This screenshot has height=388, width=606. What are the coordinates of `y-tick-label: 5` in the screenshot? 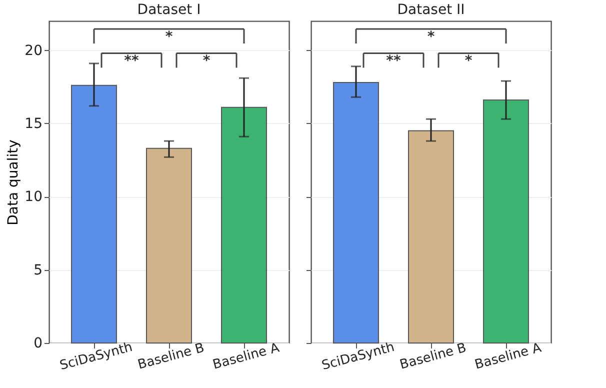 It's located at (38, 270).